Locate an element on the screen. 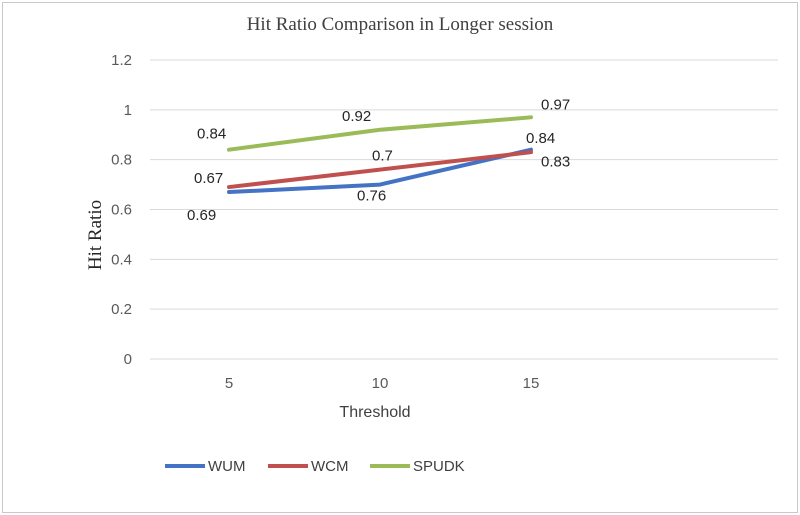 This screenshot has height=515, width=800. data-label-wum: 0.83 is located at coordinates (555, 162).